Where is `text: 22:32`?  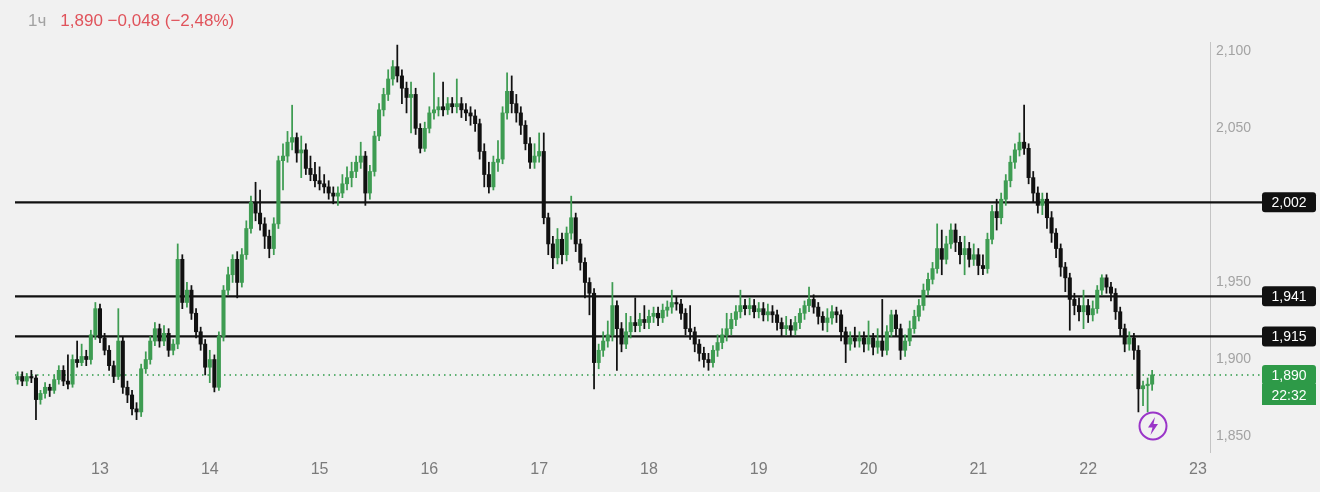
text: 22:32 is located at coordinates (1289, 394).